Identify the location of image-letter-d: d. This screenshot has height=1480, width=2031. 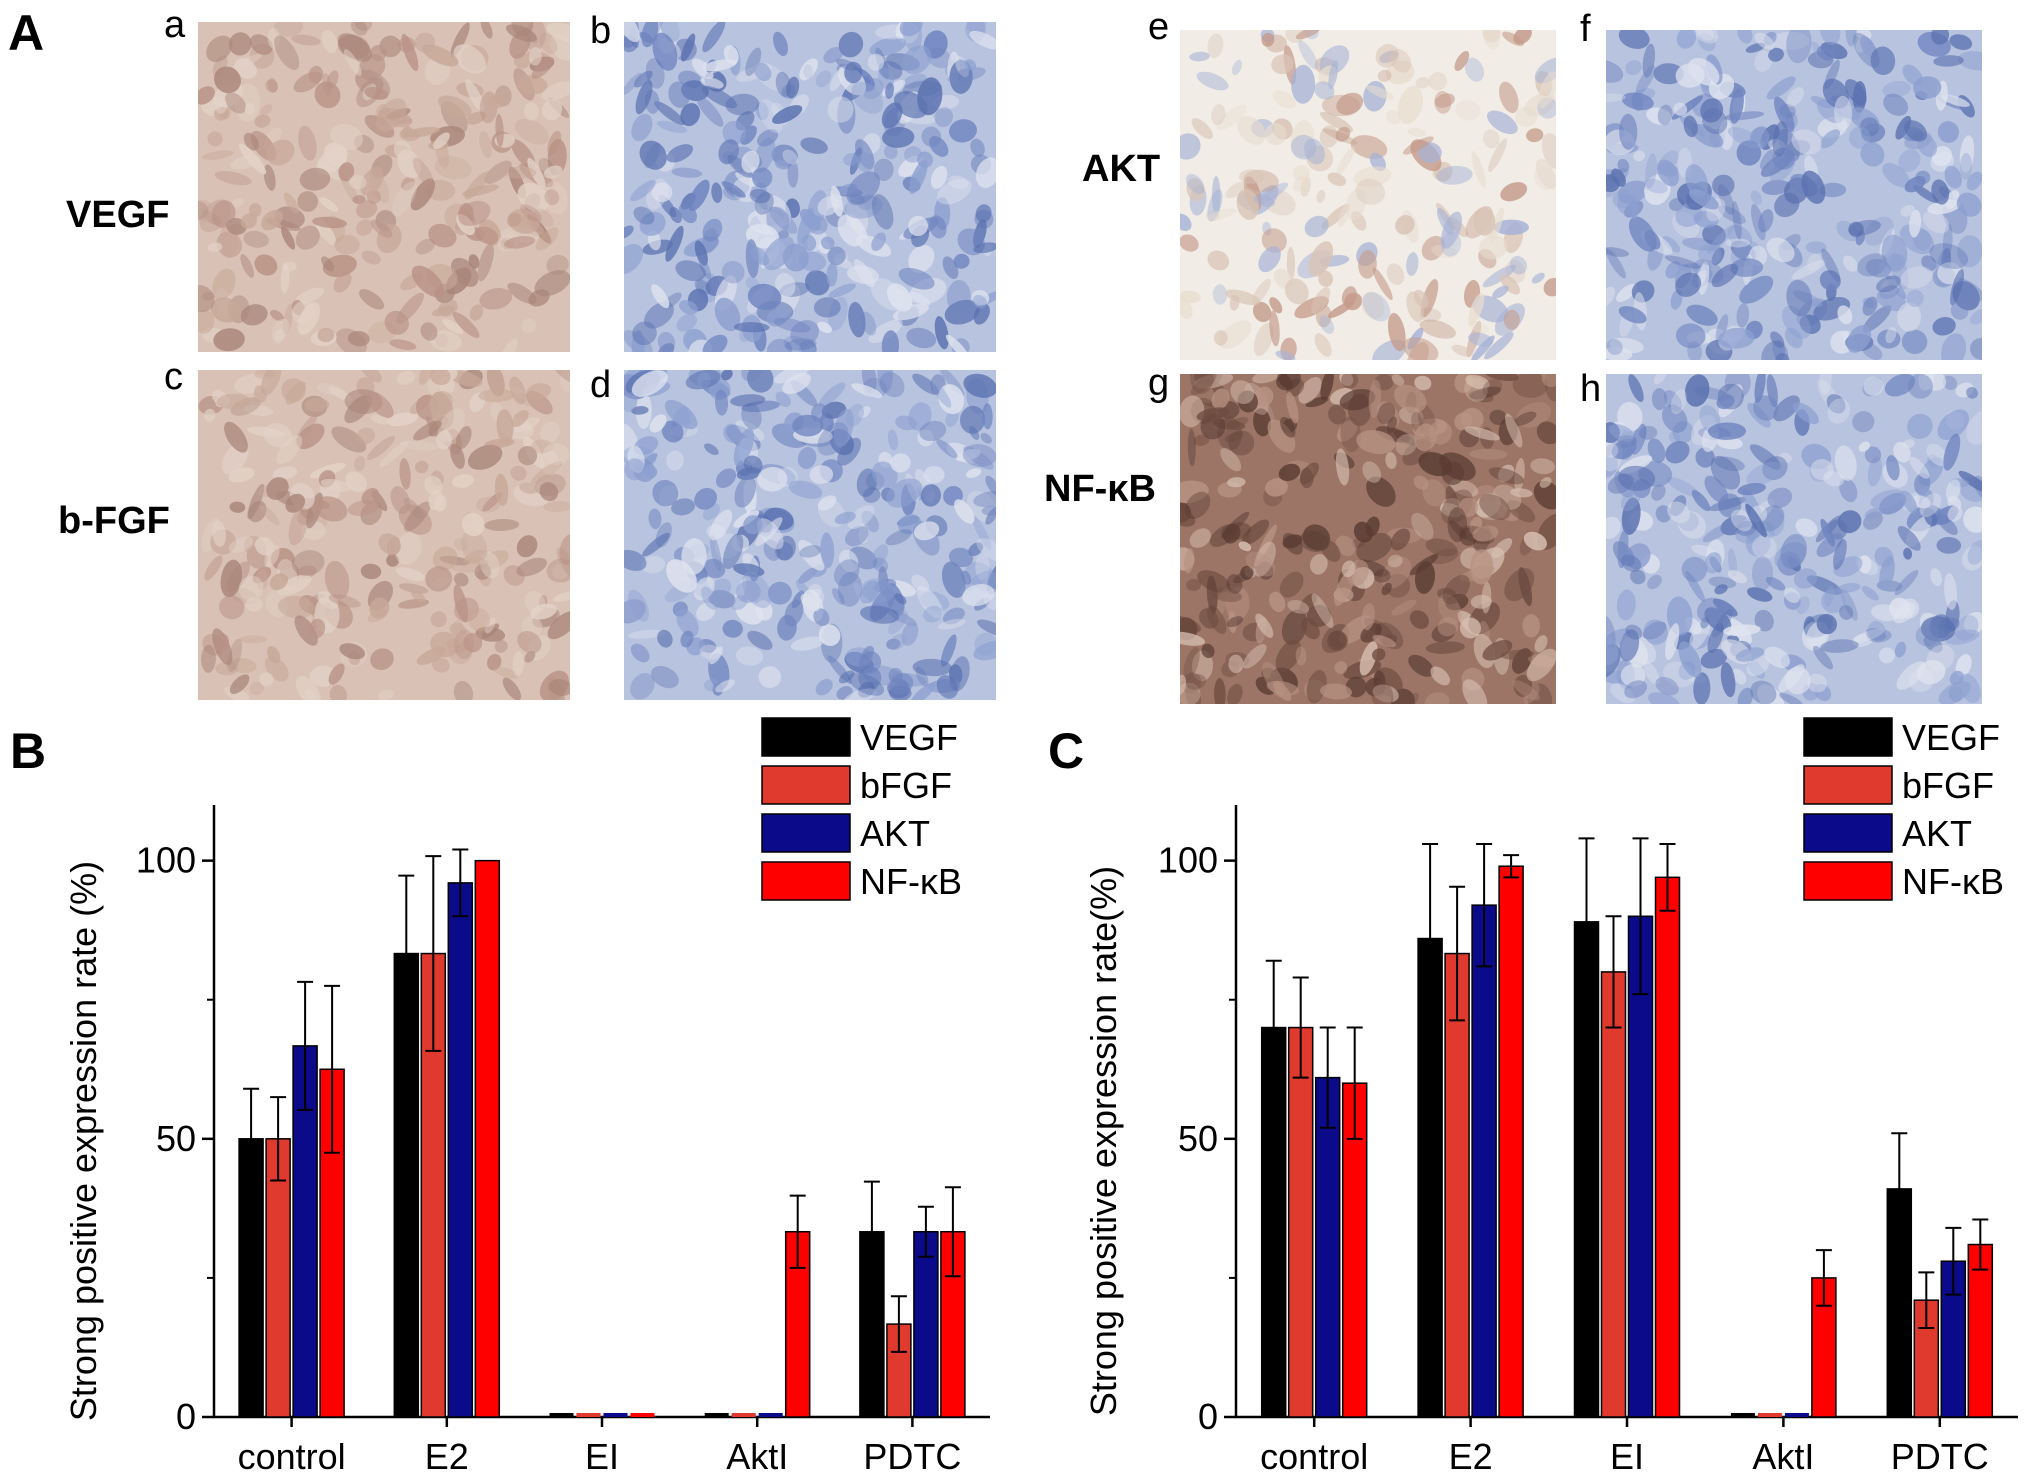
(601, 385).